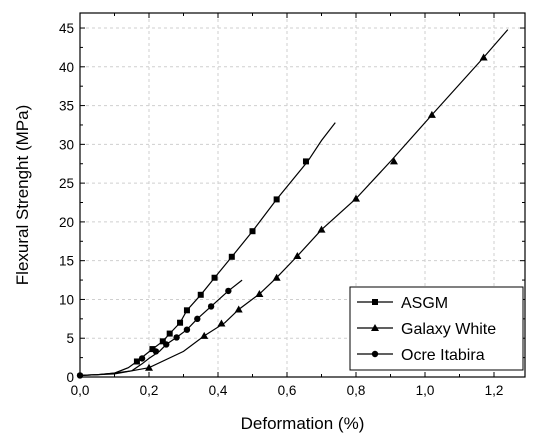  I want to click on x-axis-title: Deformation (%), so click(303, 423).